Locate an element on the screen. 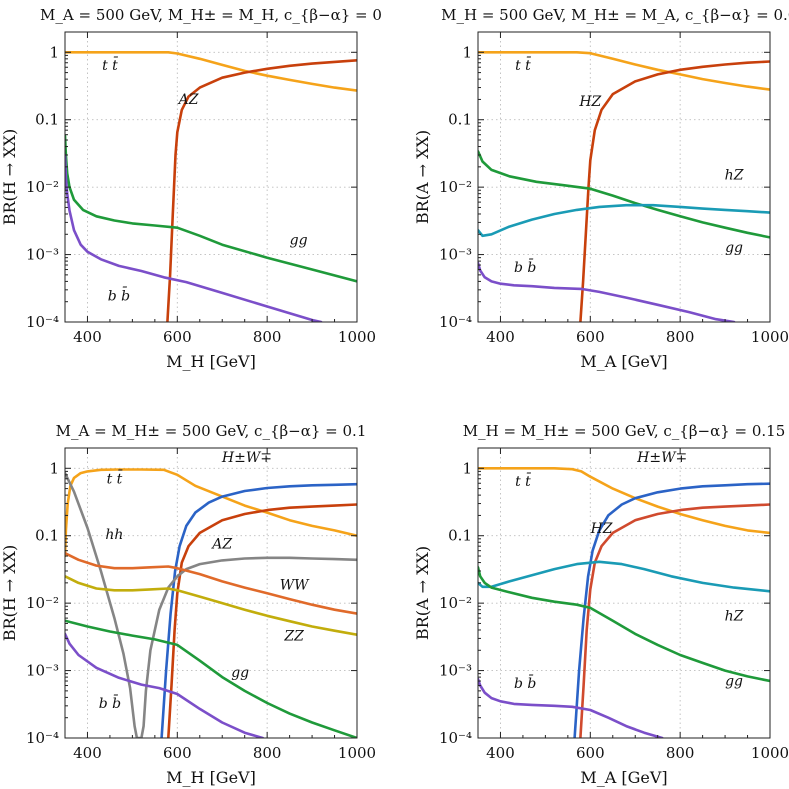  series-hh-line is located at coordinates (211, 604).